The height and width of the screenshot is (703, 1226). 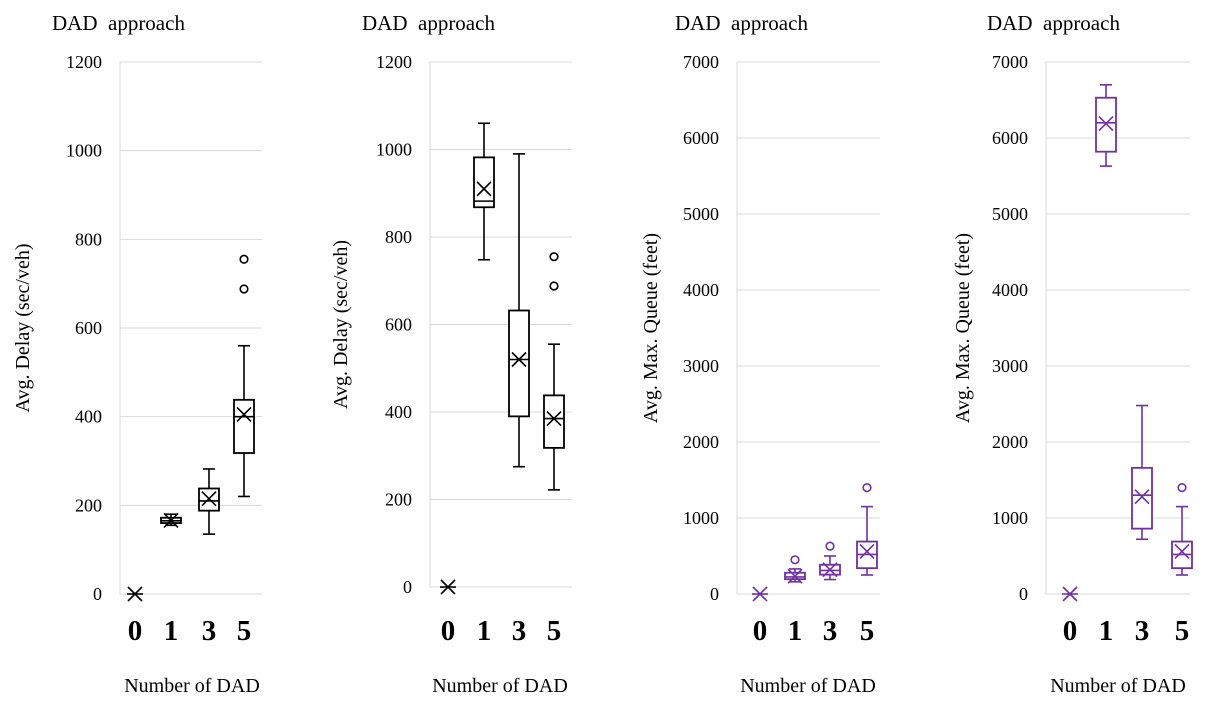 I want to click on y-tick-label: 5000, so click(x=701, y=214).